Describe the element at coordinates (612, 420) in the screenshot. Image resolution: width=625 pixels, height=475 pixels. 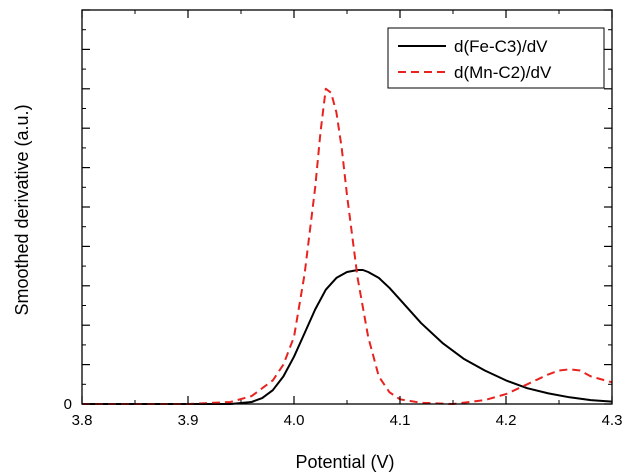
I see `x-tick-label: 4.3` at that location.